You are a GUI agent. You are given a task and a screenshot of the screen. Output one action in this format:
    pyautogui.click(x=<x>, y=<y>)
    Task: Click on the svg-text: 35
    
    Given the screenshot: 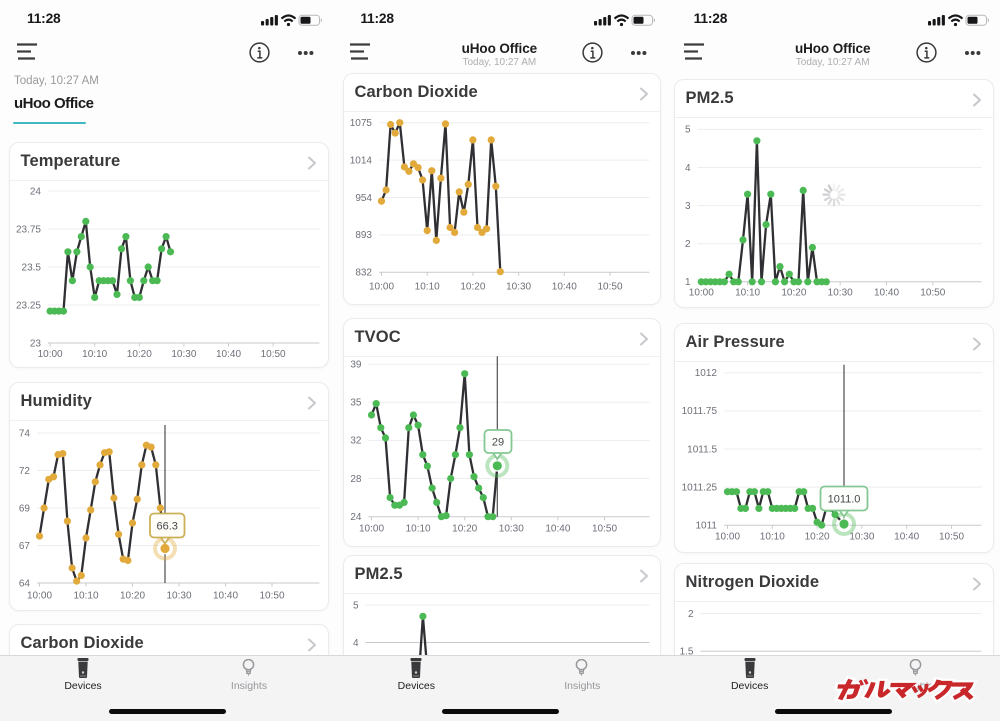 What is the action you would take?
    pyautogui.click(x=356, y=402)
    